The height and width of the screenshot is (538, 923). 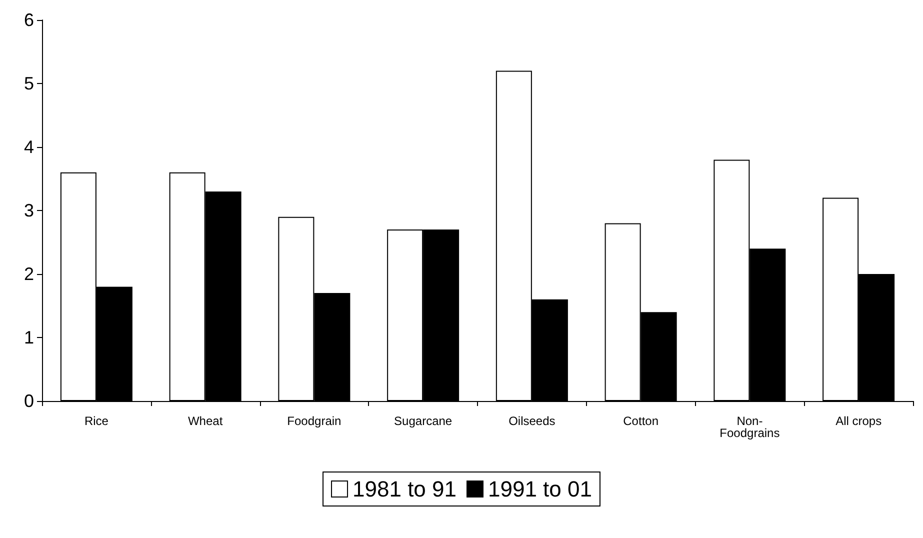 I want to click on y-tick-label: 6, so click(x=29, y=20).